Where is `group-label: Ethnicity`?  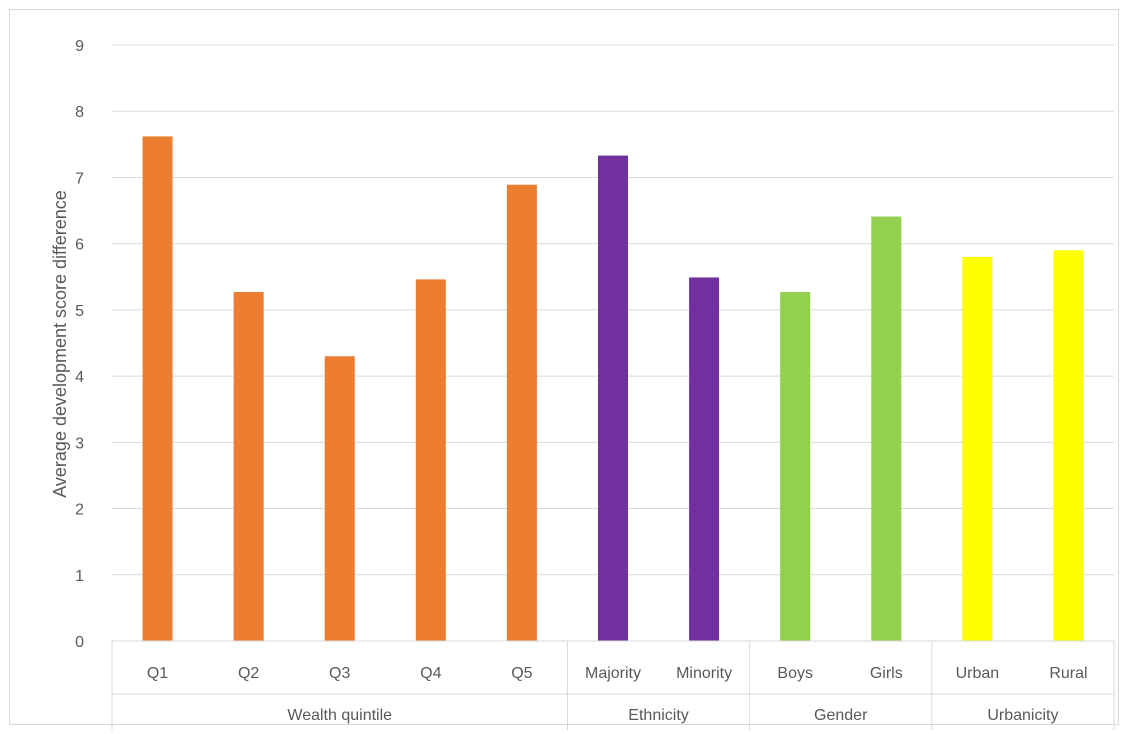
group-label: Ethnicity is located at coordinates (658, 715).